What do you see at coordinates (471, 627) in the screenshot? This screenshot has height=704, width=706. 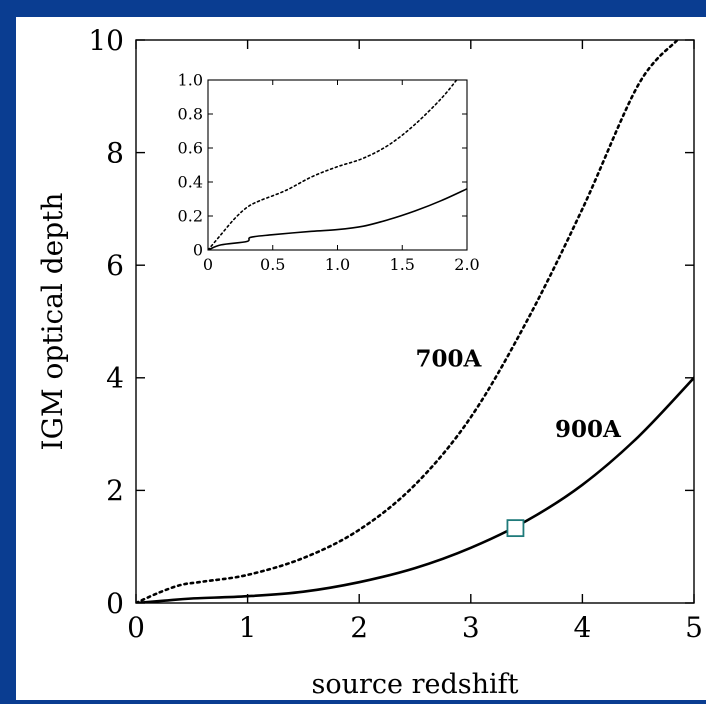 I see `x-tick-label: 3` at bounding box center [471, 627].